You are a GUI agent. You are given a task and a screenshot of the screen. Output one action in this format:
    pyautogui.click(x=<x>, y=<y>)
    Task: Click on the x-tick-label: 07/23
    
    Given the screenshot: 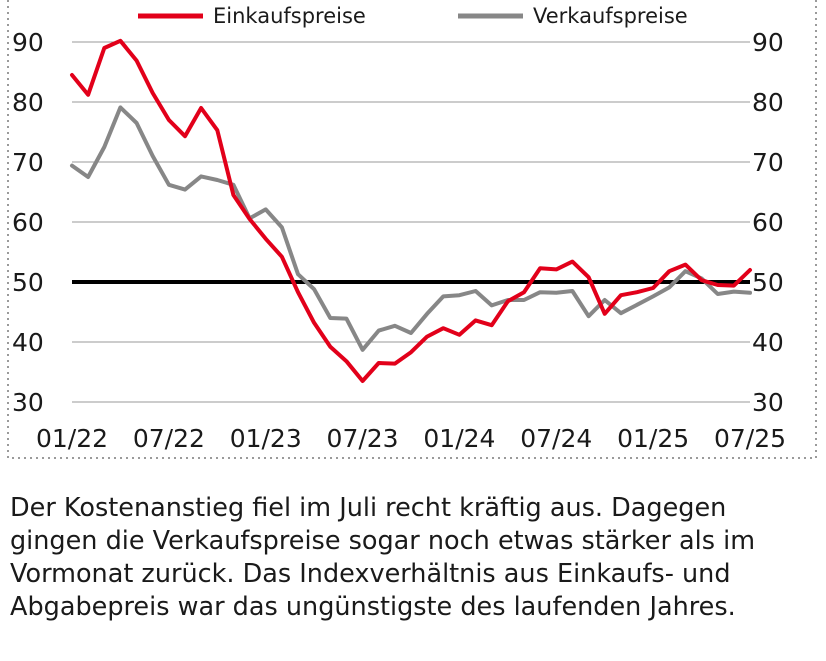 What is the action you would take?
    pyautogui.click(x=363, y=438)
    